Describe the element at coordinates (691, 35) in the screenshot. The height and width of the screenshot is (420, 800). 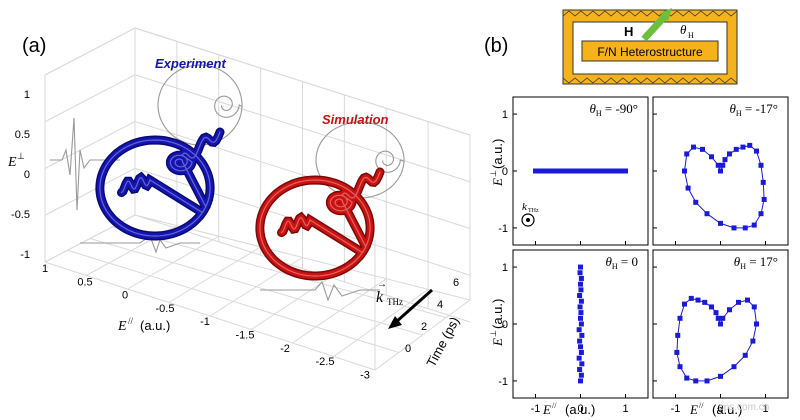
I see `svg-text: H` at that location.